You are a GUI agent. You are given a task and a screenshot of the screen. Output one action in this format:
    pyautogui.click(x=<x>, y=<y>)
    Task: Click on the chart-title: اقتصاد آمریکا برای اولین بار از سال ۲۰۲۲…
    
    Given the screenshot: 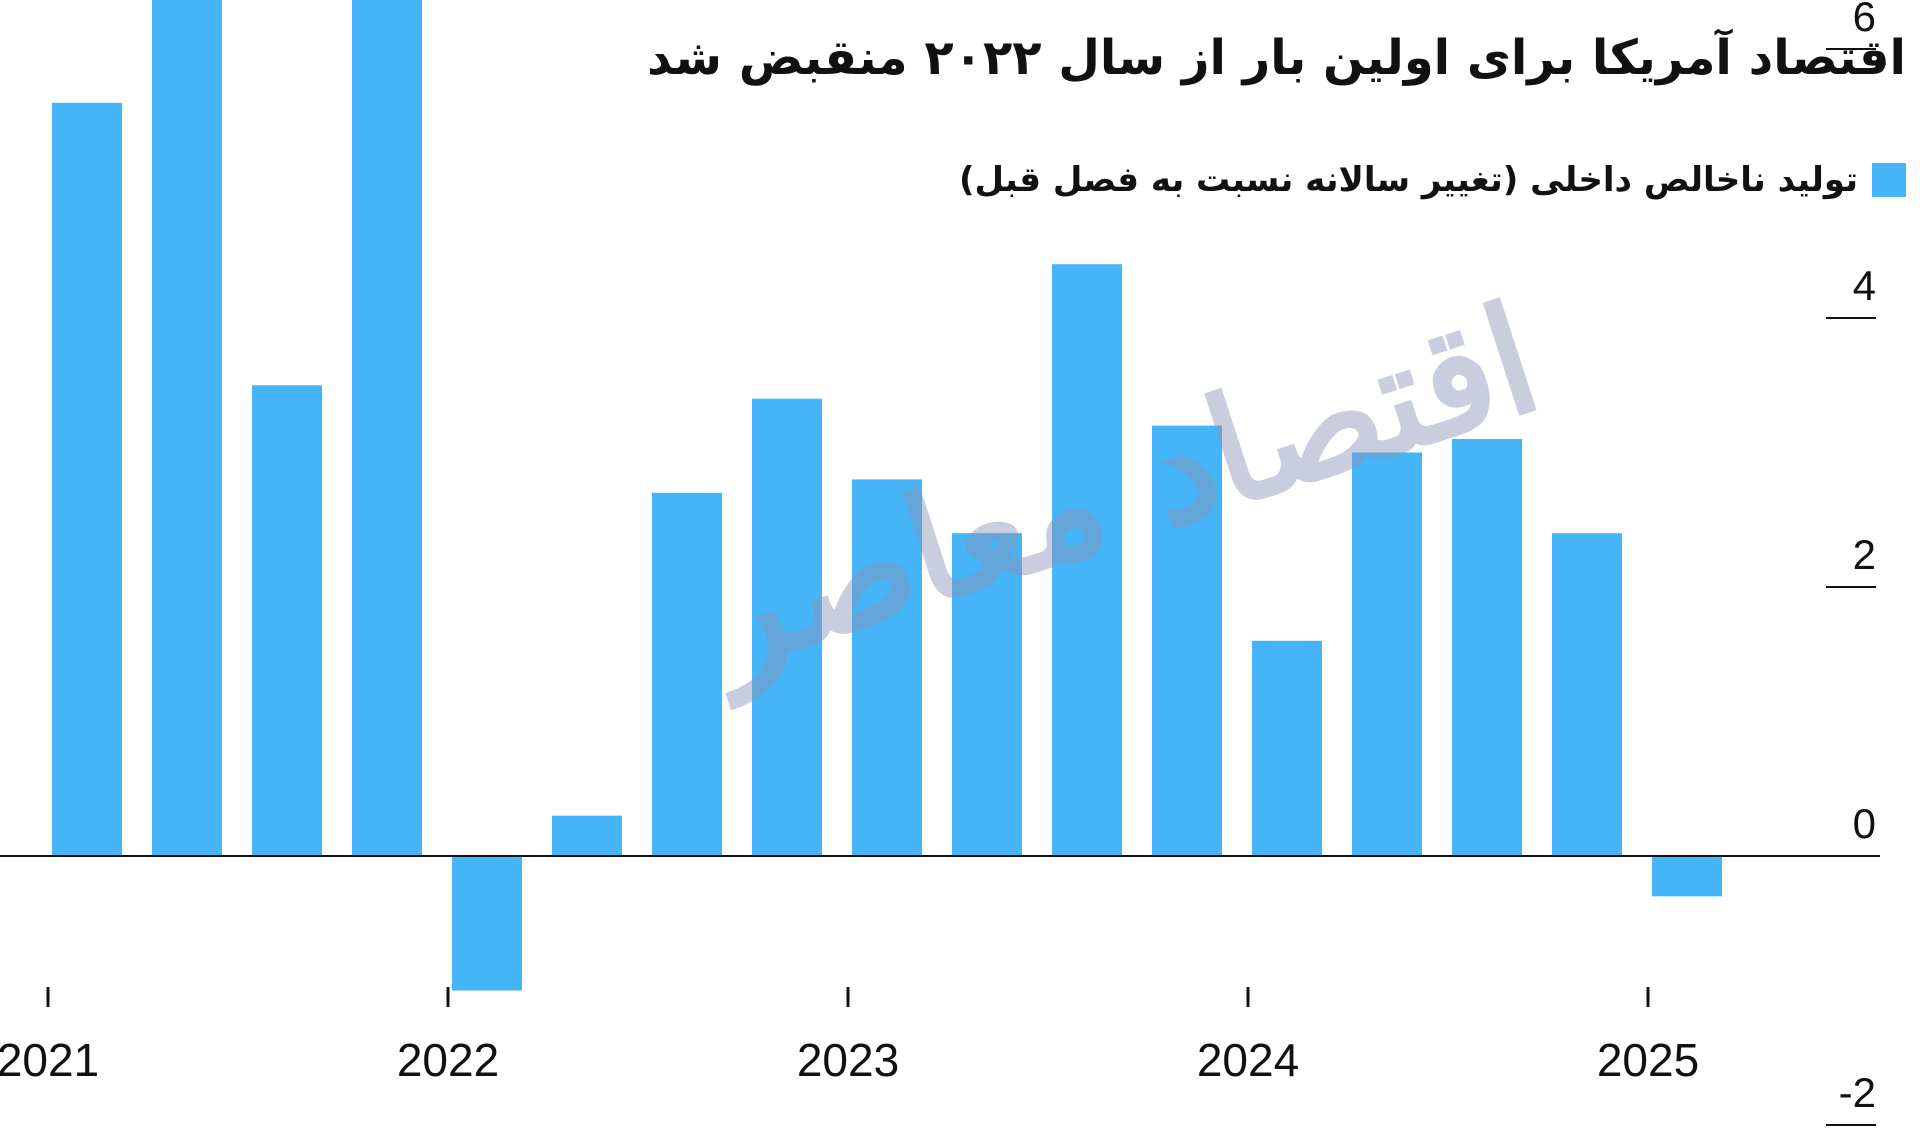 What is the action you would take?
    pyautogui.click(x=1276, y=58)
    